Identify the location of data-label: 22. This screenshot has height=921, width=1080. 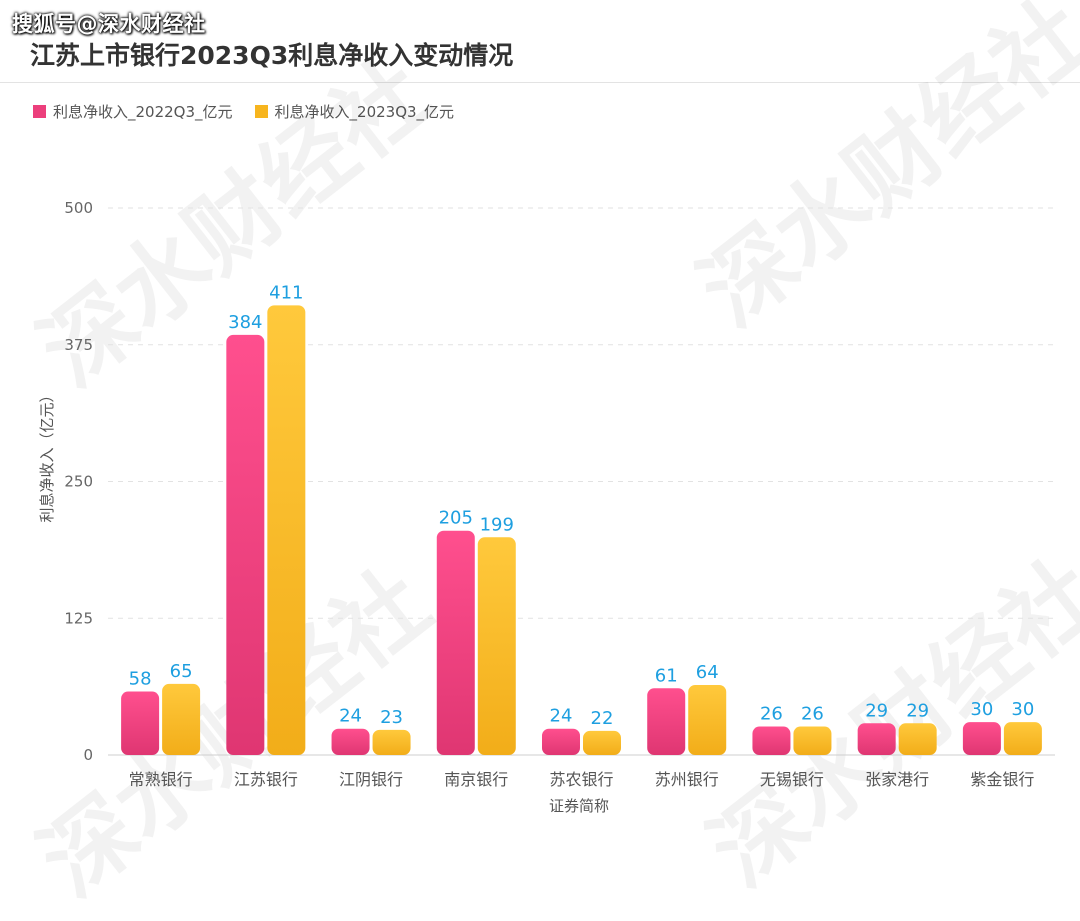
(602, 718).